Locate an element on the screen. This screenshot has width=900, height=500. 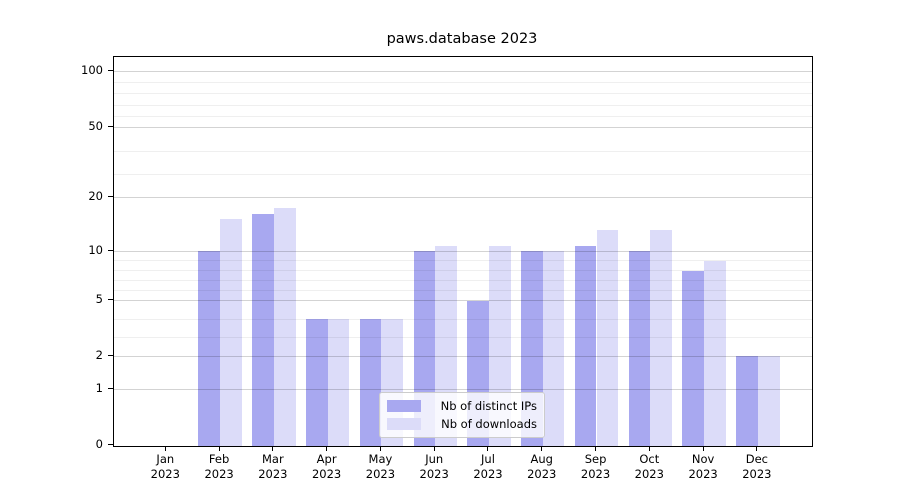
x-tick-label-line: Jan is located at coordinates (165, 459).